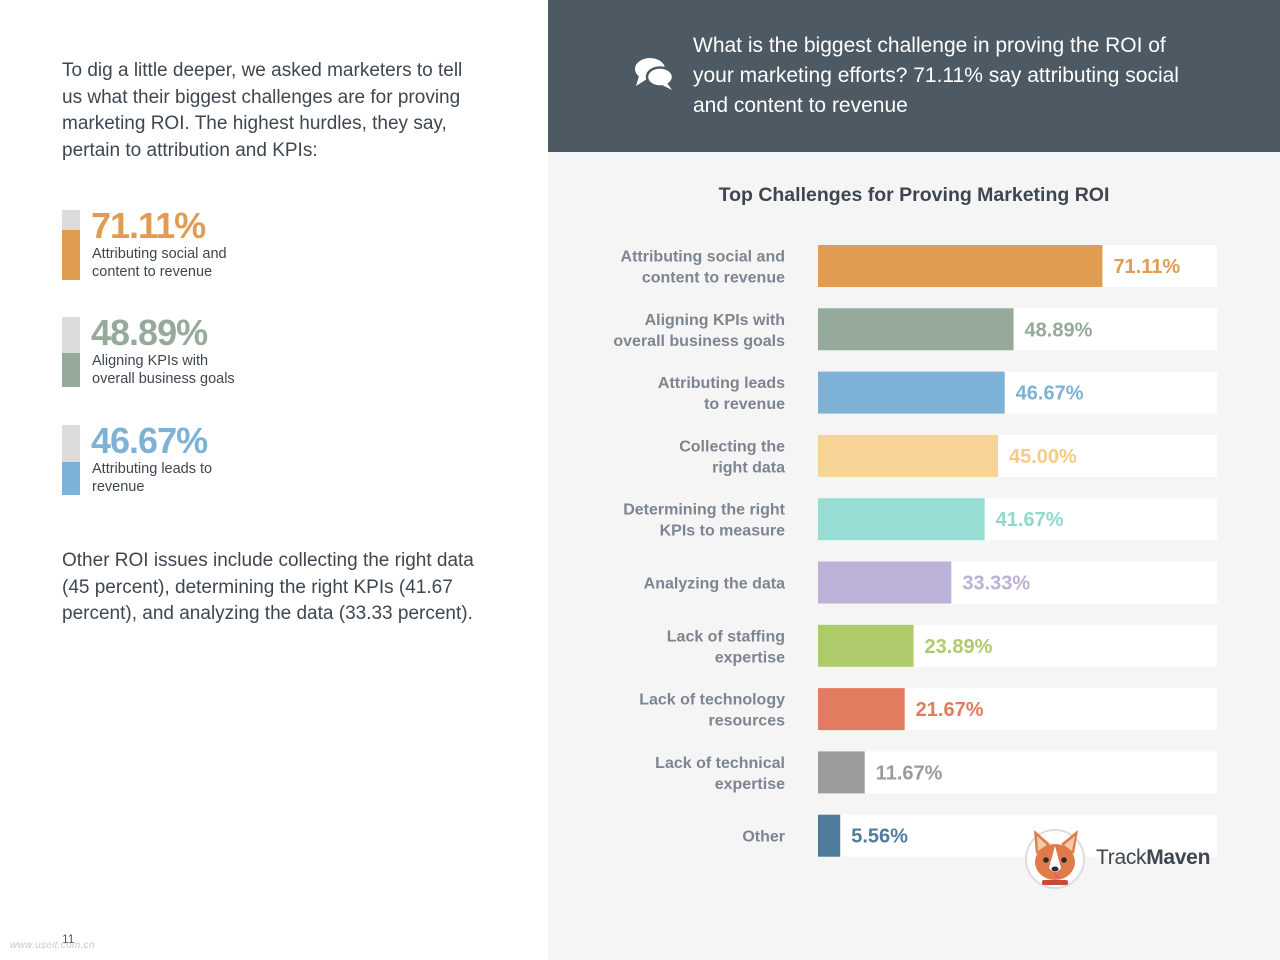  I want to click on data-label: 46.67%, so click(1050, 394).